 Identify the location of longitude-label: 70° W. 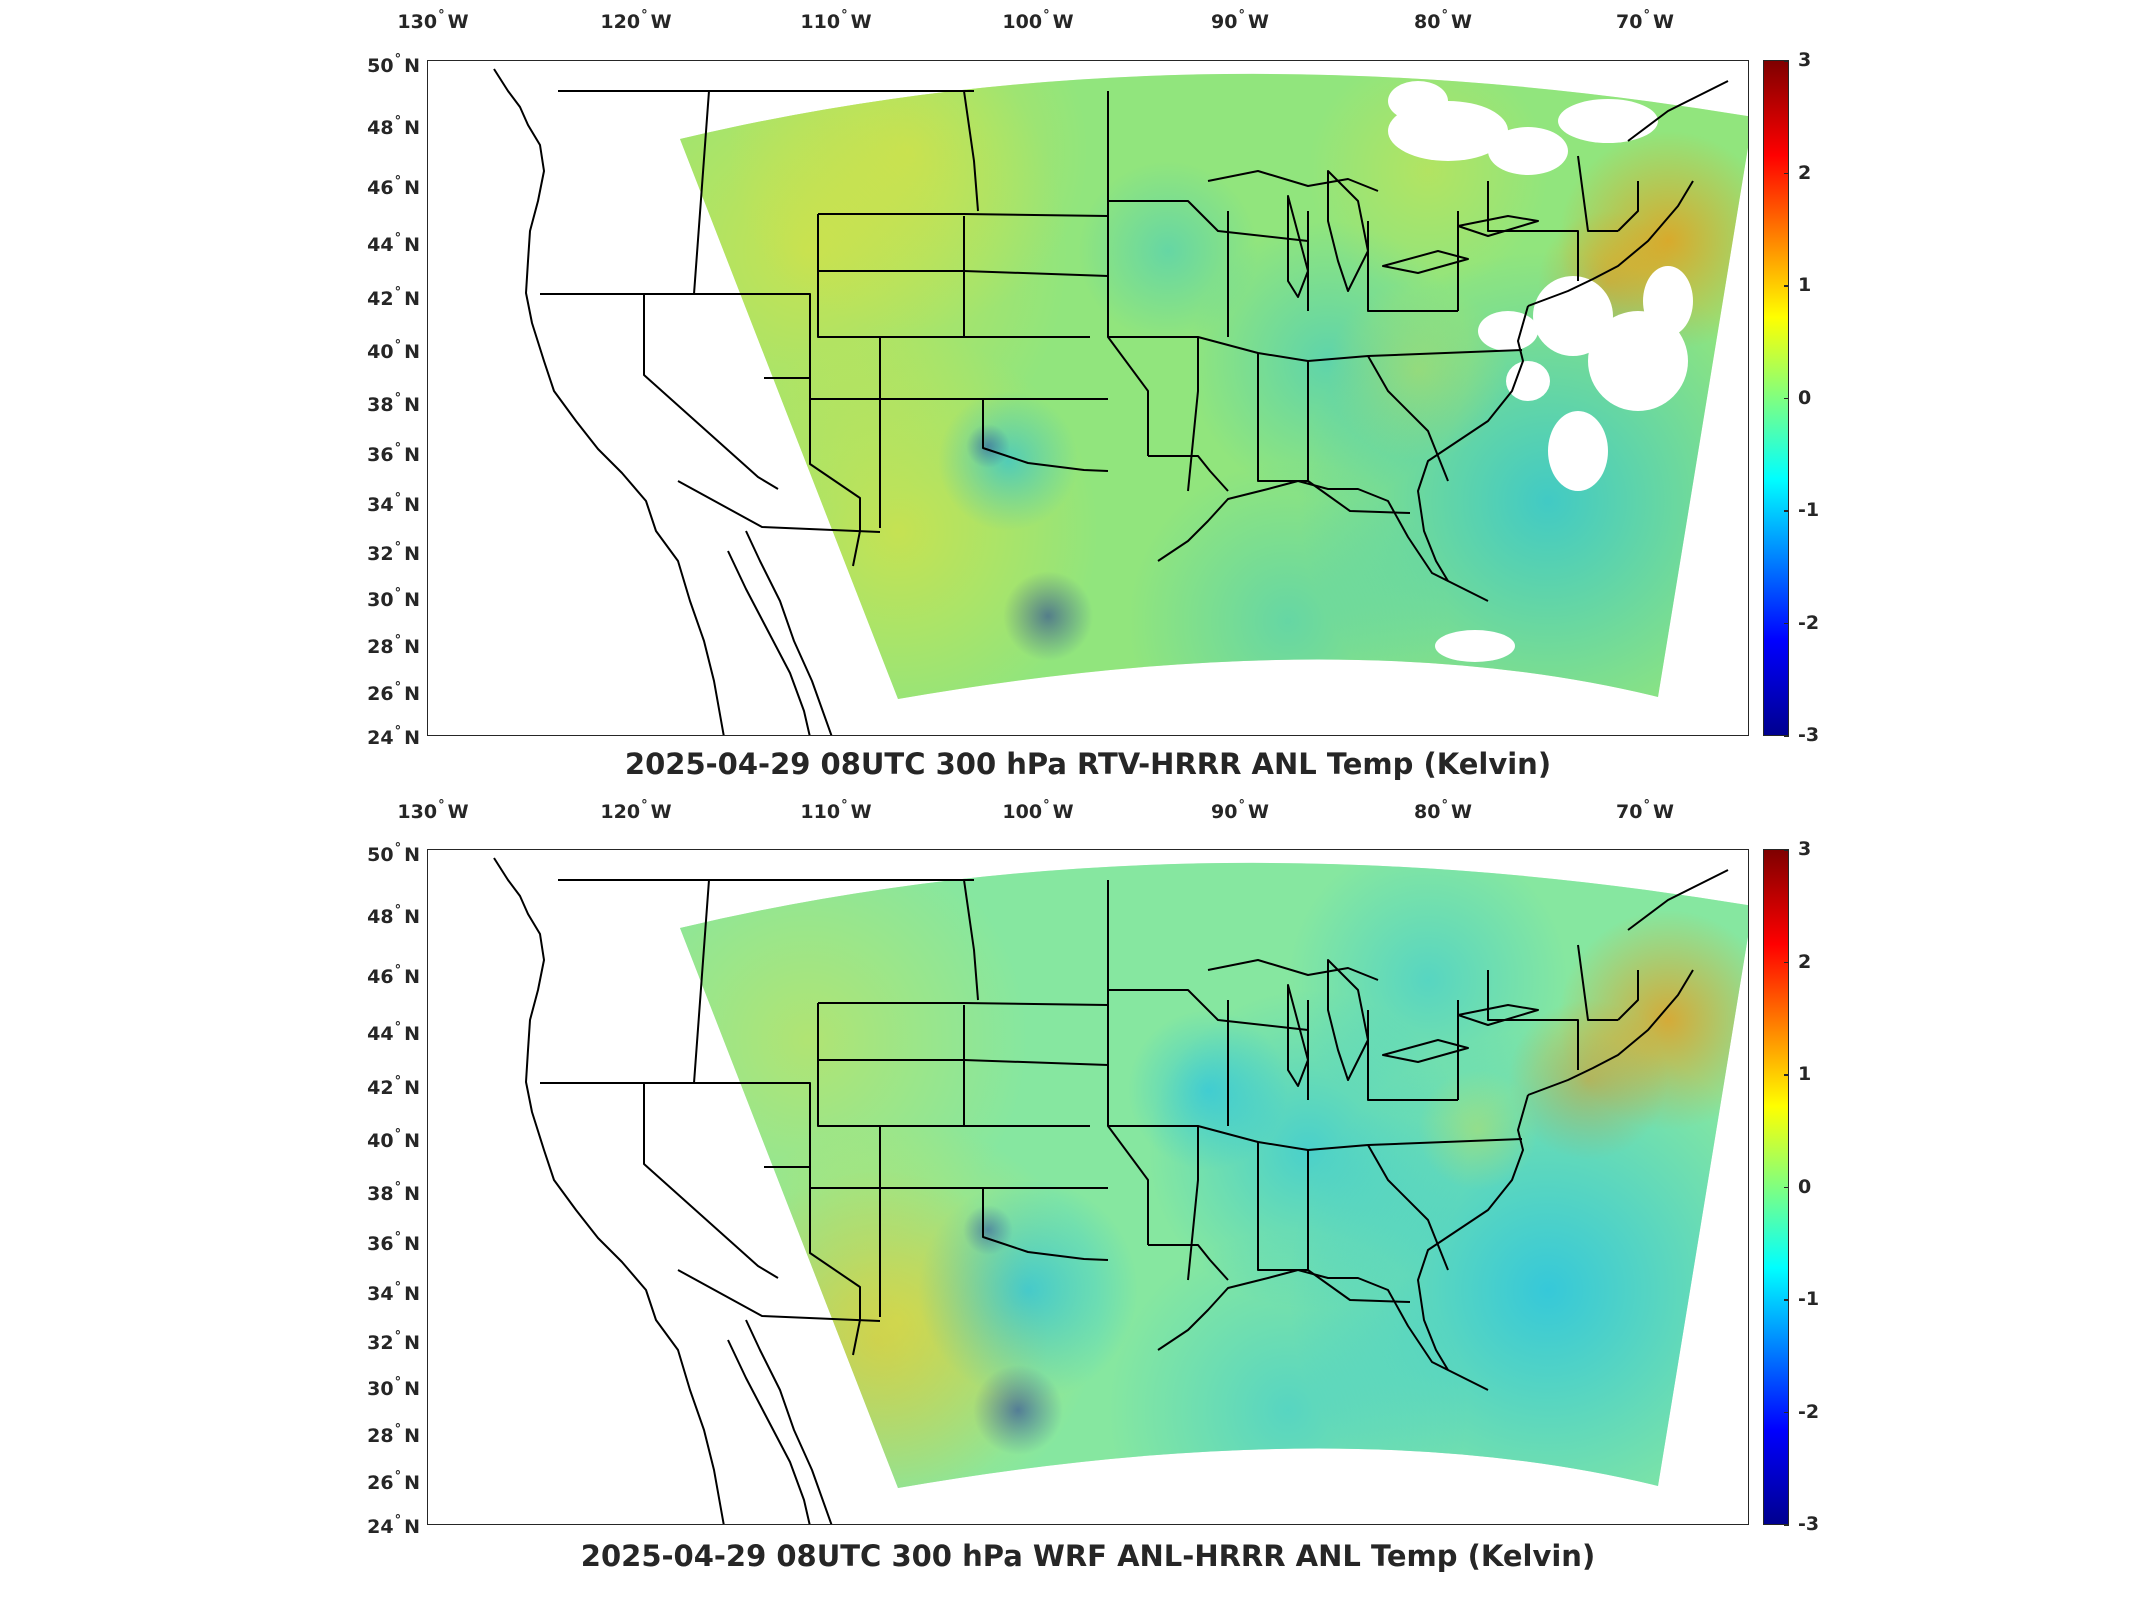
(1645, 810).